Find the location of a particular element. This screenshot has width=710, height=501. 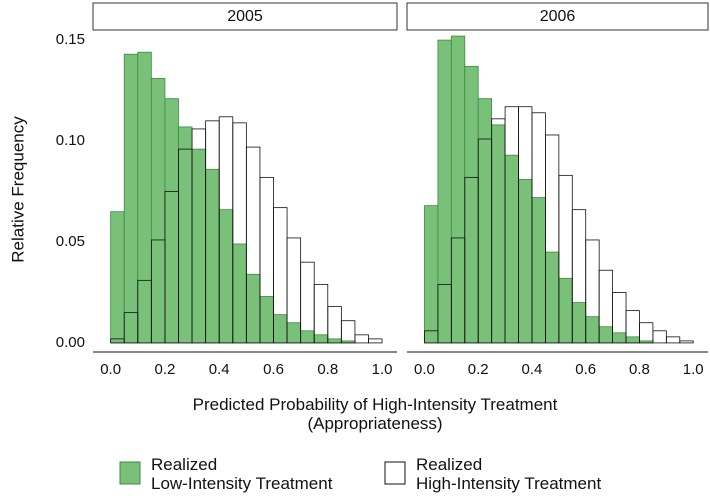

facet-title: 2006 is located at coordinates (558, 16).